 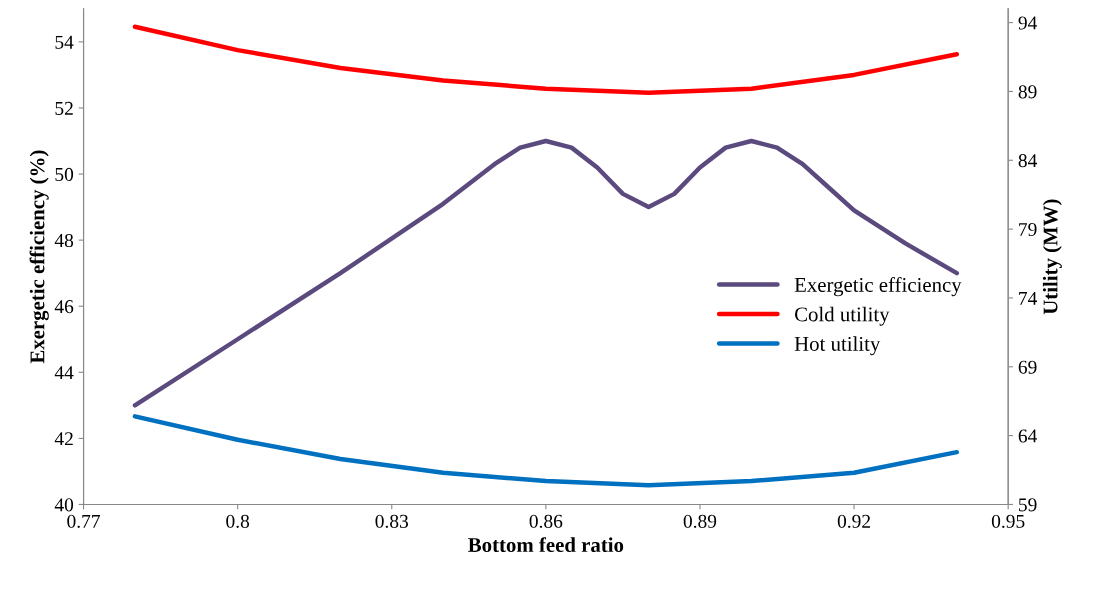 What do you see at coordinates (1052, 257) in the screenshot?
I see `y2-axis-title: Utility (MW)` at bounding box center [1052, 257].